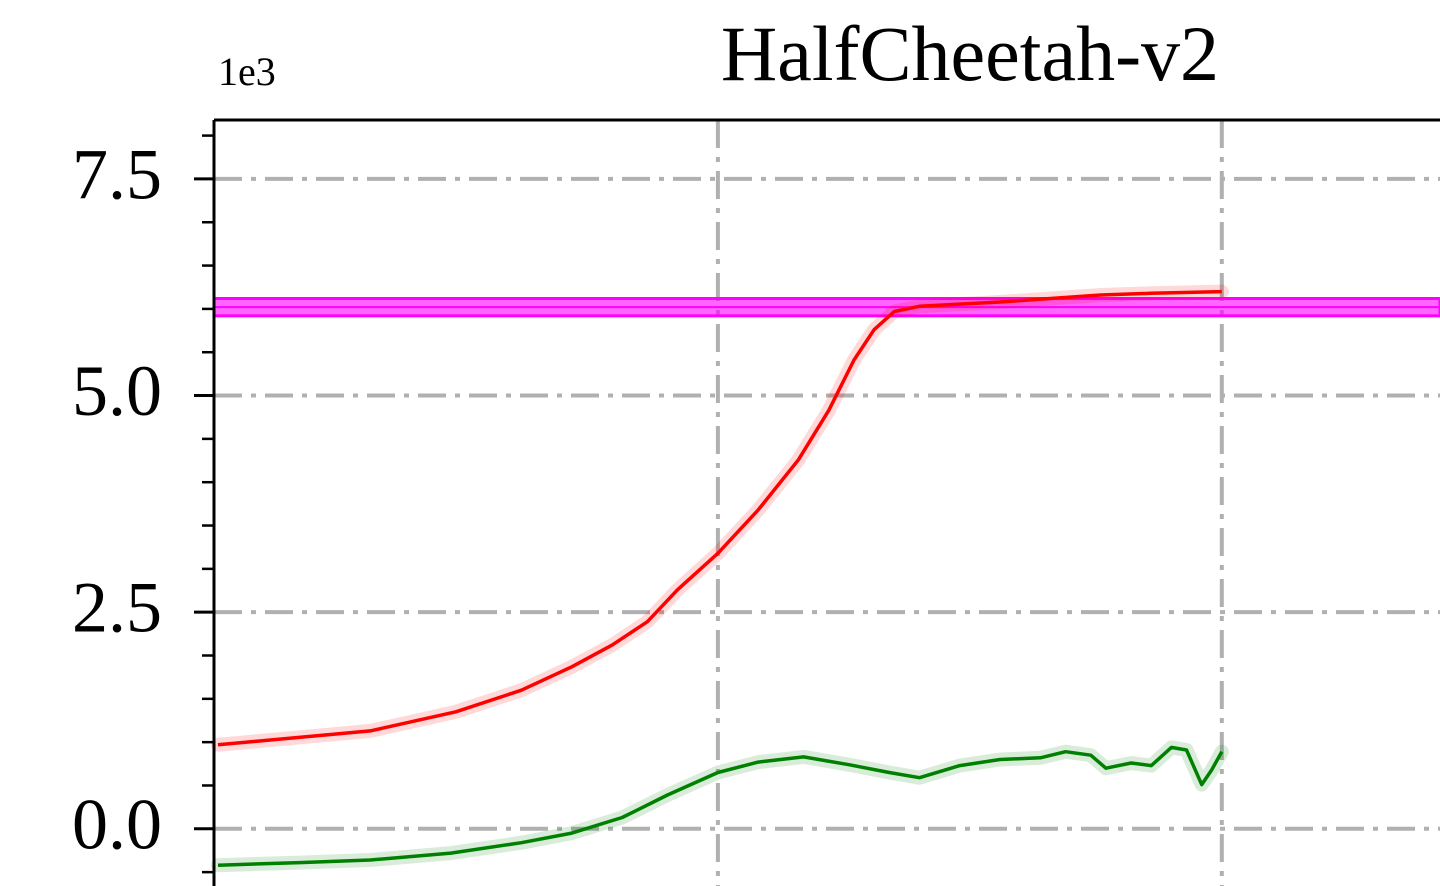 The width and height of the screenshot is (1440, 886). Describe the element at coordinates (117, 608) in the screenshot. I see `y-tick-label: 2.5` at that location.